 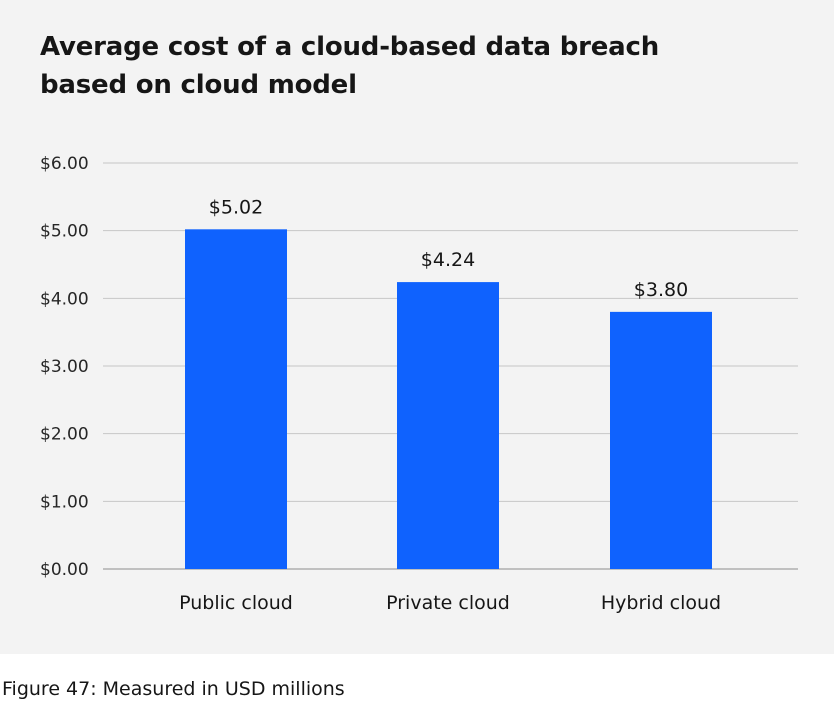 I want to click on data-label: $4.24, so click(x=448, y=260).